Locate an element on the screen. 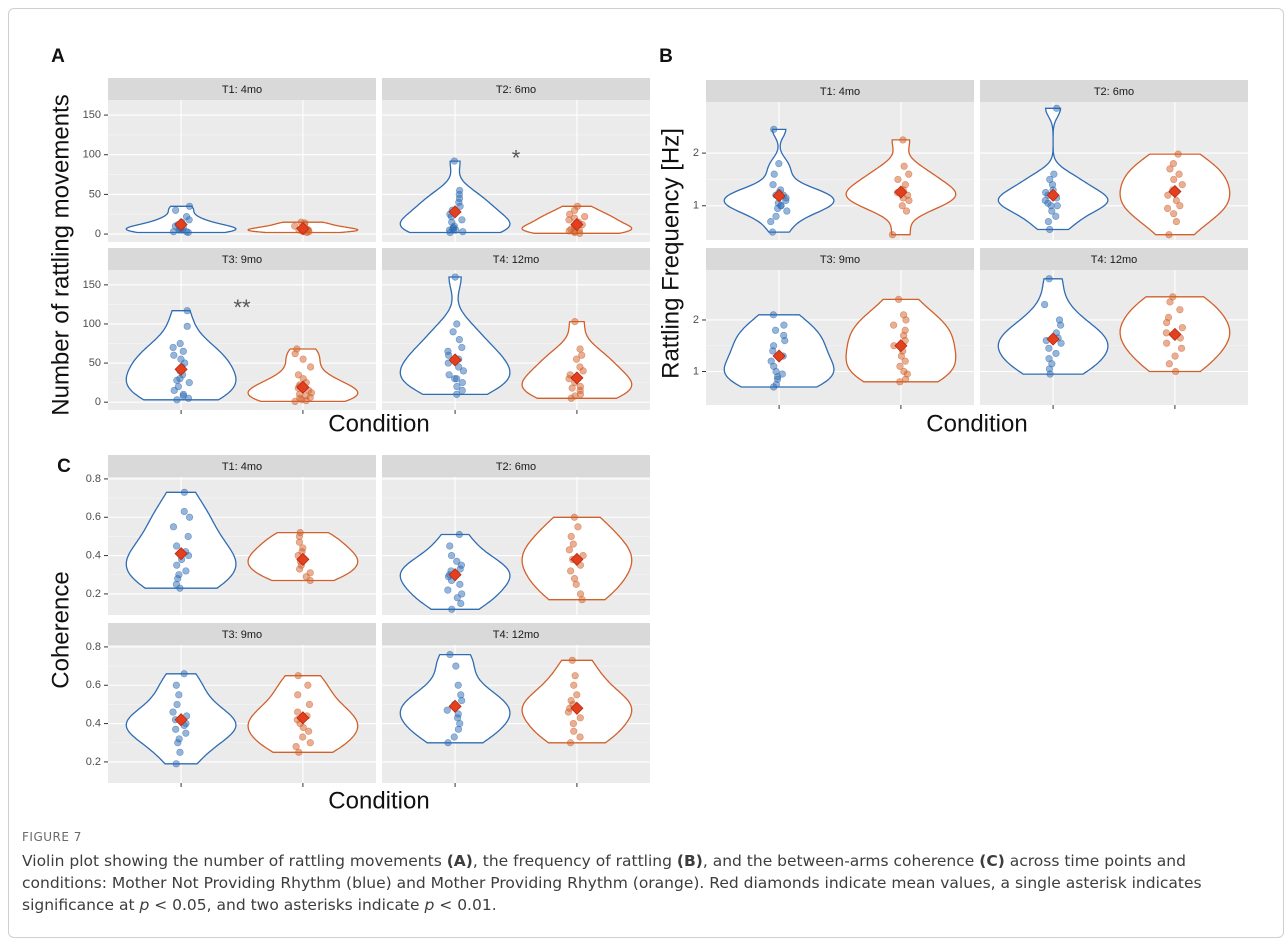 This screenshot has height=943, width=1288. caption-segment: < 0.05, and two asterisks indicate is located at coordinates (287, 905).